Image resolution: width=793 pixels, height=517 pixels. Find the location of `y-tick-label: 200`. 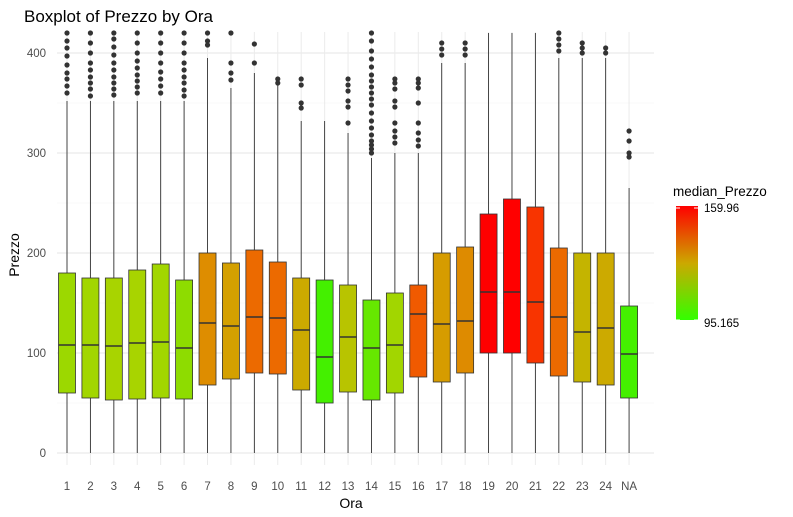

y-tick-label: 200 is located at coordinates (36, 254).